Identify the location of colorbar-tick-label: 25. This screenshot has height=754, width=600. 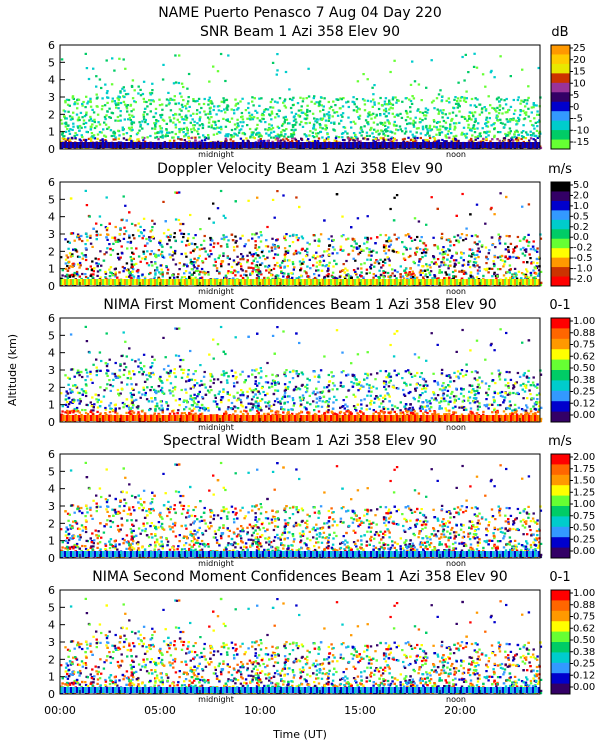
(579, 48).